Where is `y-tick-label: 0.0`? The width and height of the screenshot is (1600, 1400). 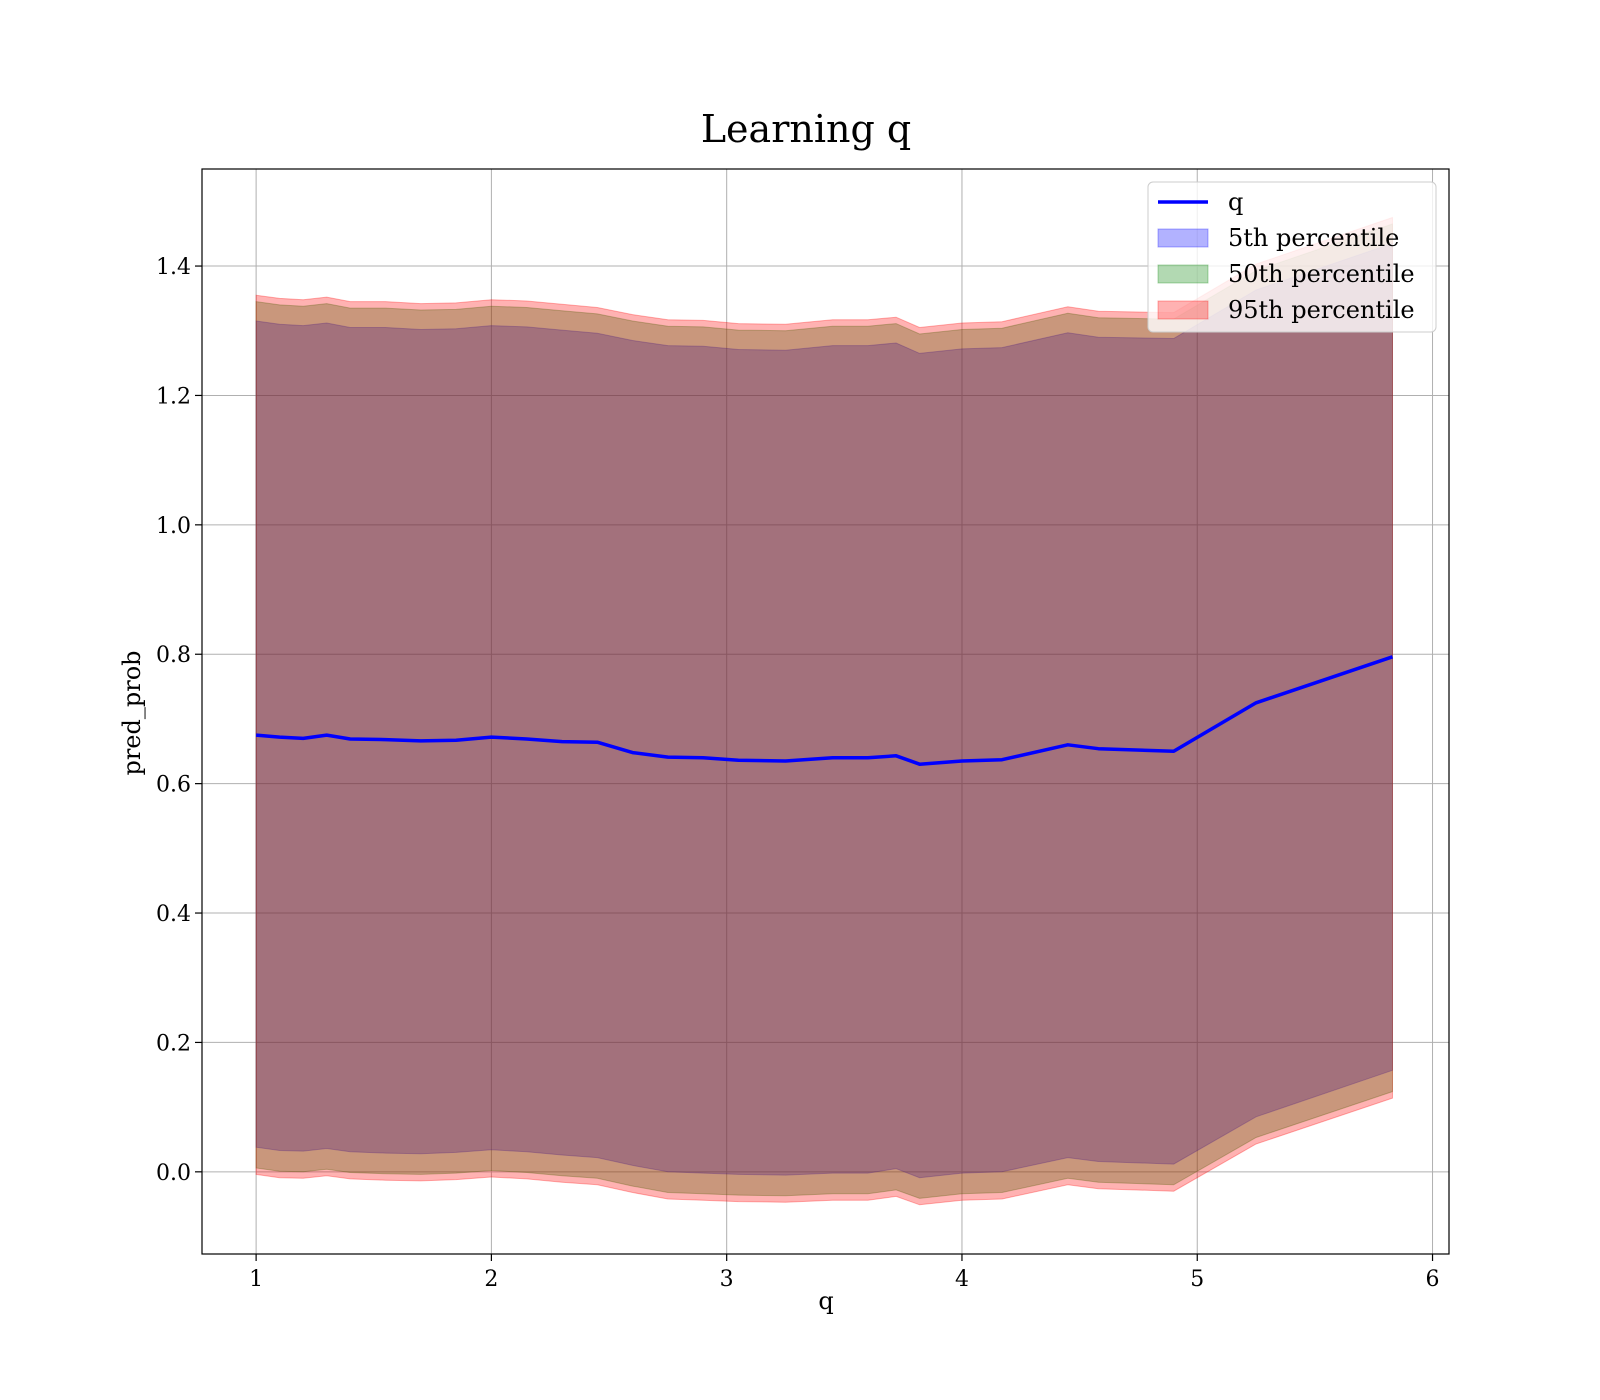
y-tick-label: 0.0 is located at coordinates (173, 1173).